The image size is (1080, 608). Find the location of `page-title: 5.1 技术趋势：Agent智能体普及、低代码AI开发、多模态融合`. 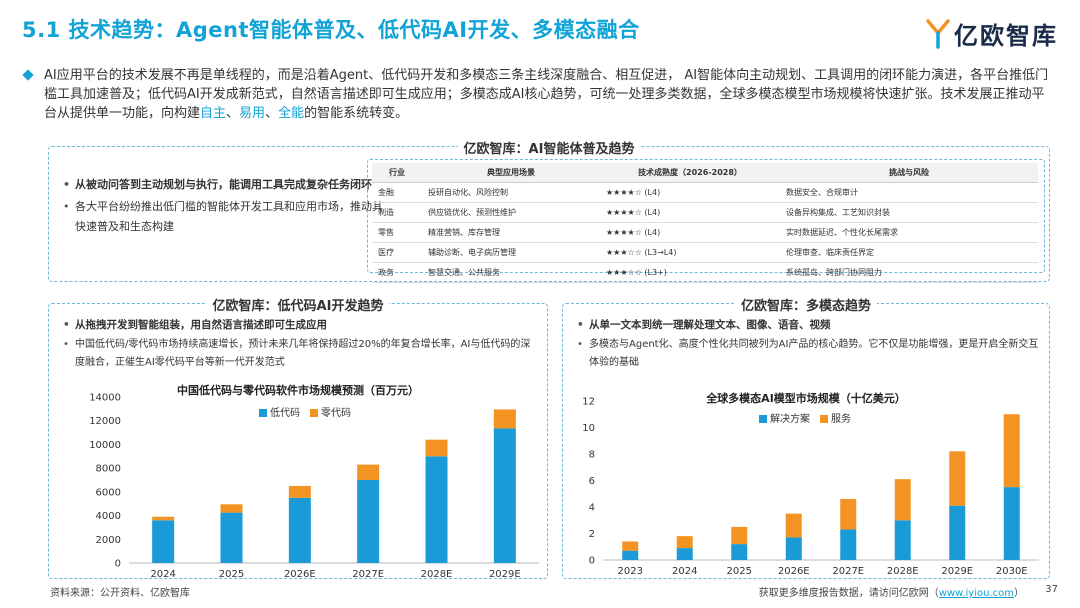

page-title: 5.1 技术趋势：Agent智能体普及、低代码AI开发、多模态融合 is located at coordinates (331, 30).